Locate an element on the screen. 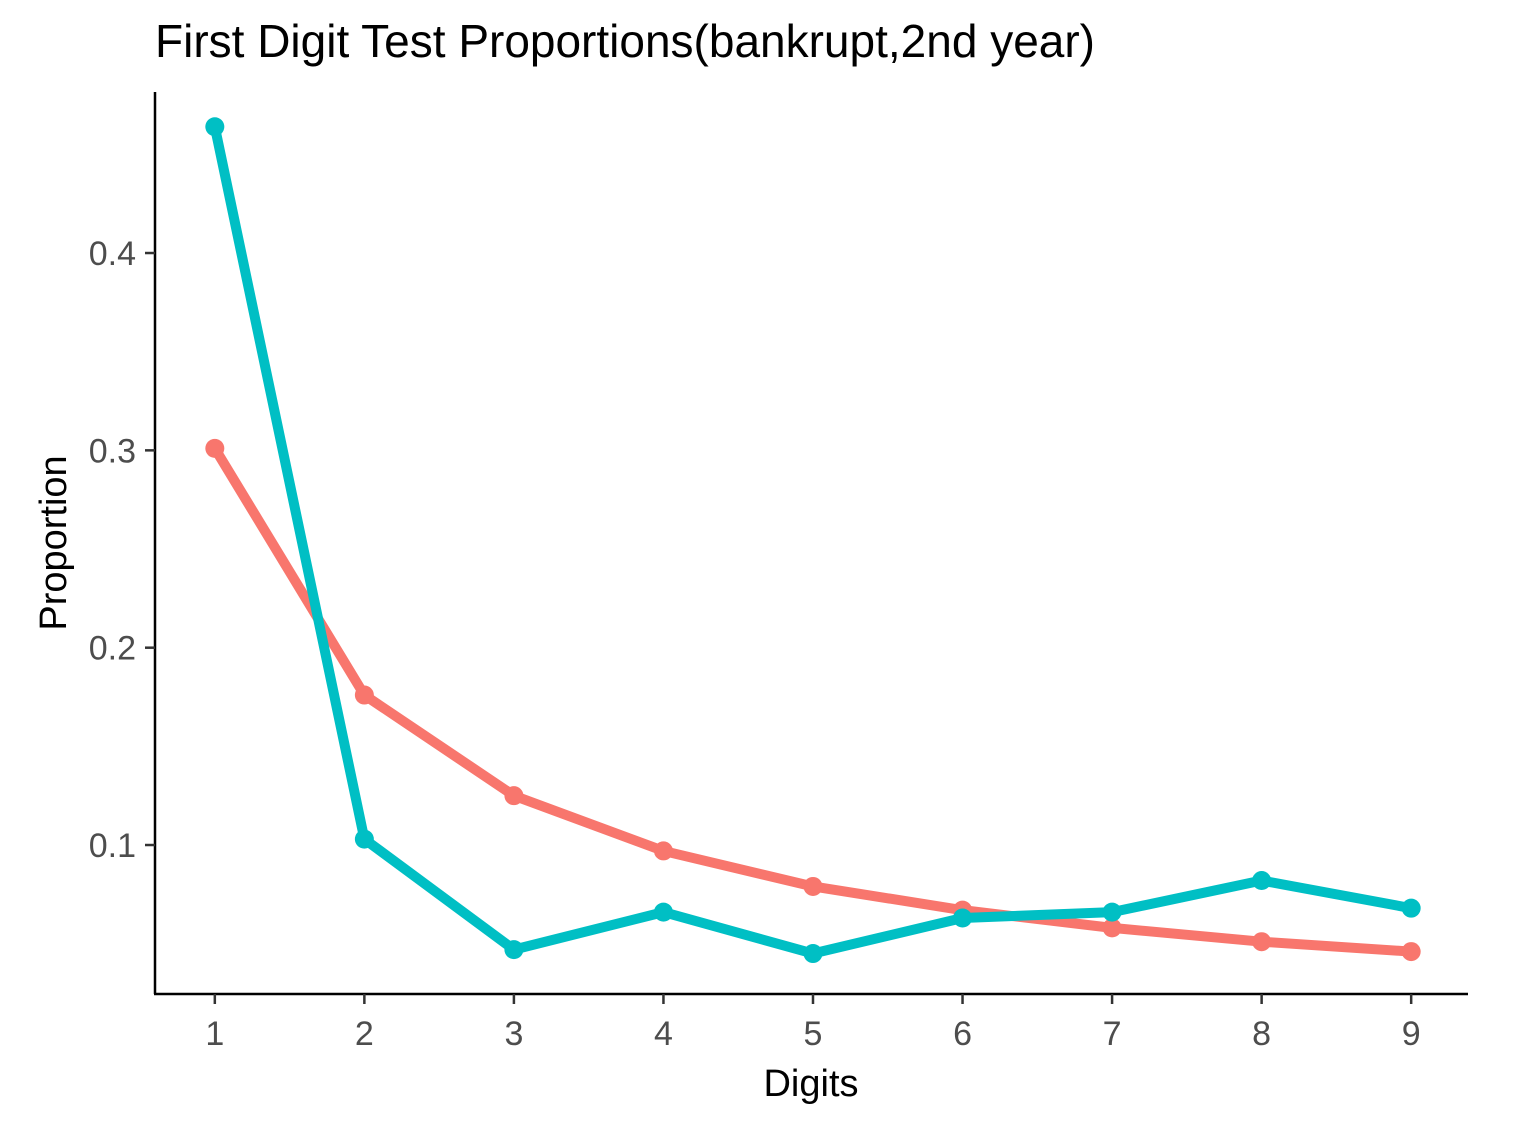 This screenshot has height=1132, width=1524. y-tick-label: 0.1 is located at coordinates (112, 846).